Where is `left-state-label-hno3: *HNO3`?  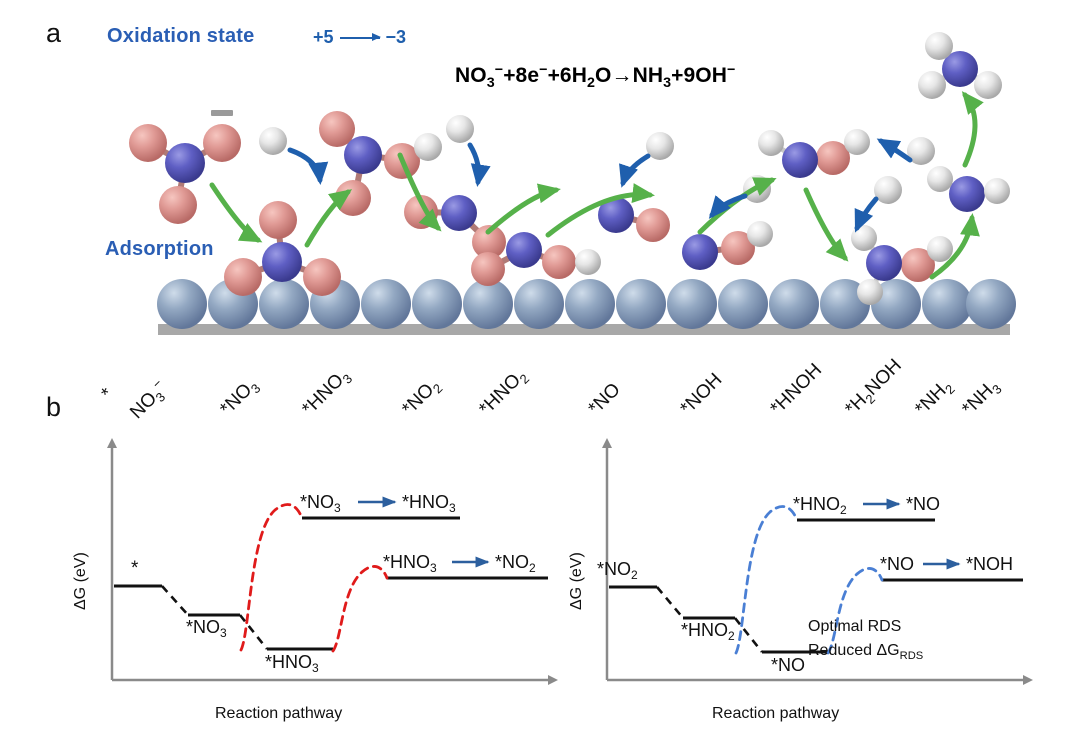 left-state-label-hno3: *HNO3 is located at coordinates (292, 663).